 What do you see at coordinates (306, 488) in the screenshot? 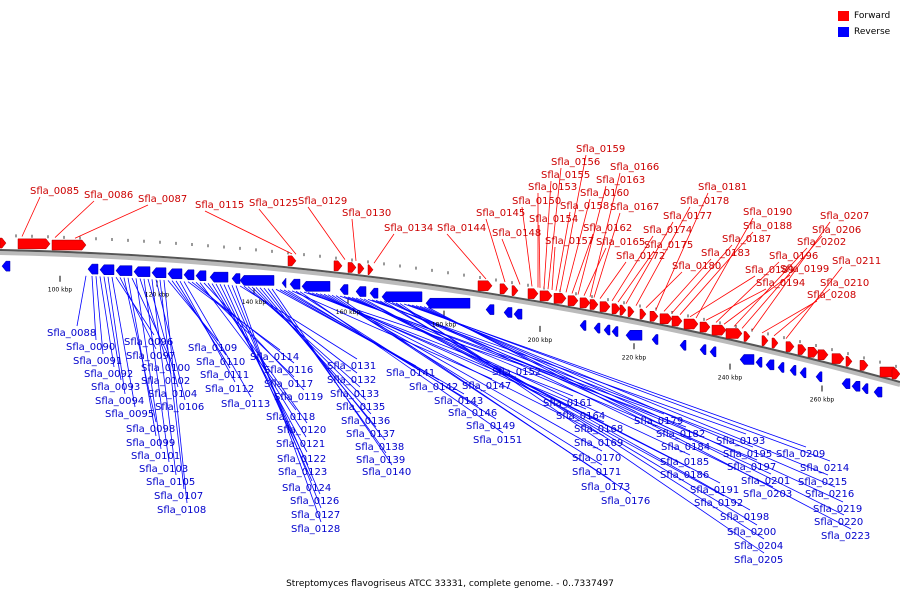
I see `reverse-gene-label: Sfla_0124` at bounding box center [306, 488].